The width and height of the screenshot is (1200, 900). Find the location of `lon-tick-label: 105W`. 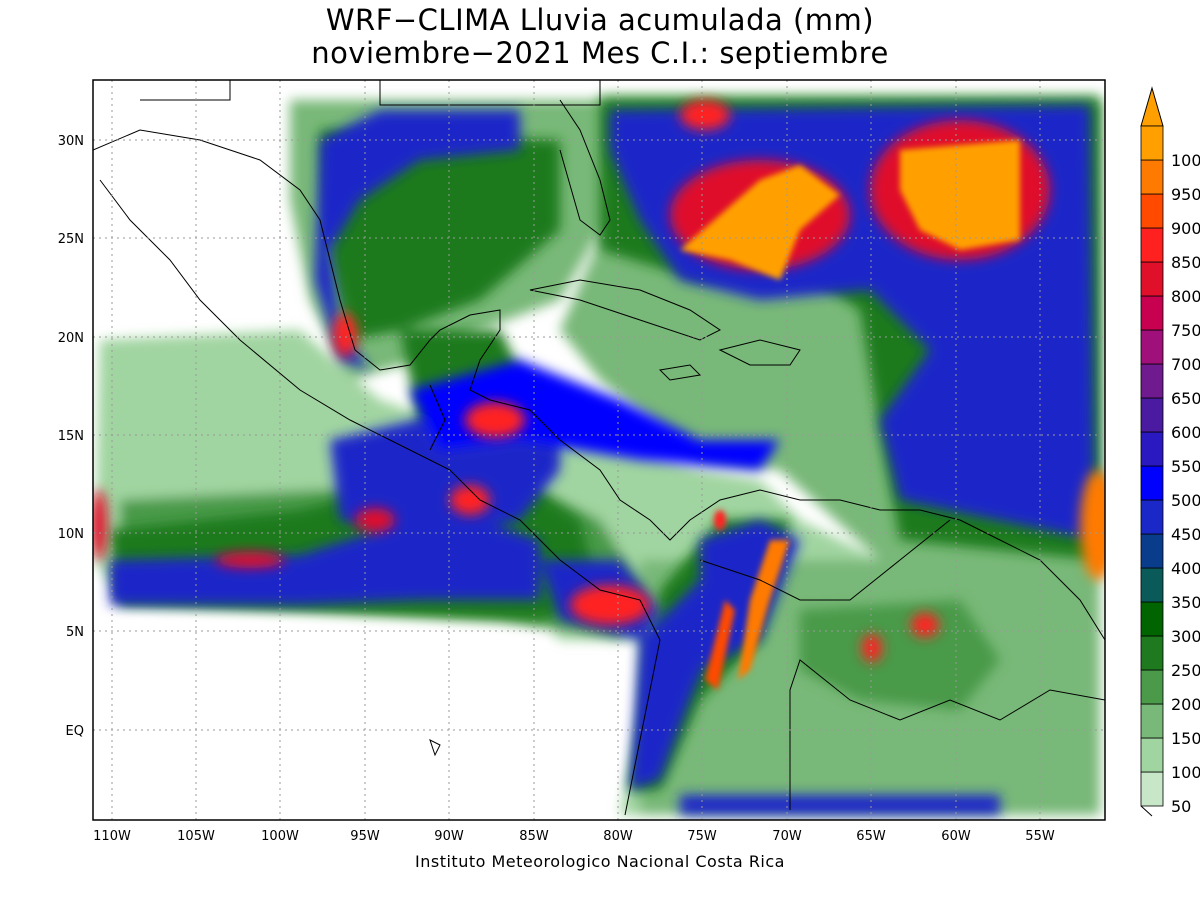

lon-tick-label: 105W is located at coordinates (196, 836).